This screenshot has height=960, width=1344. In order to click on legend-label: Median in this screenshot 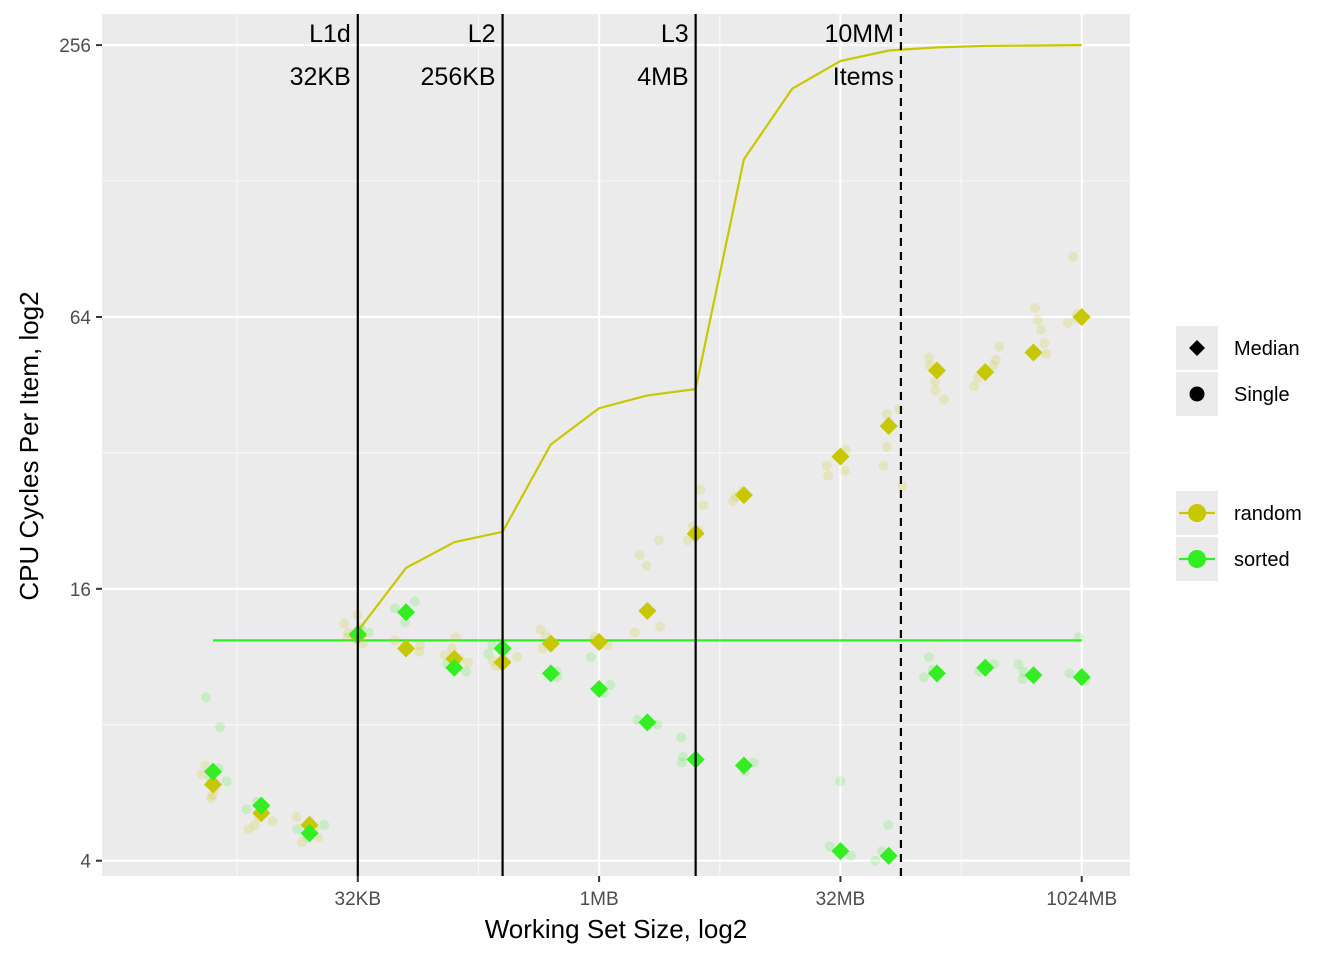, I will do `click(1267, 349)`.